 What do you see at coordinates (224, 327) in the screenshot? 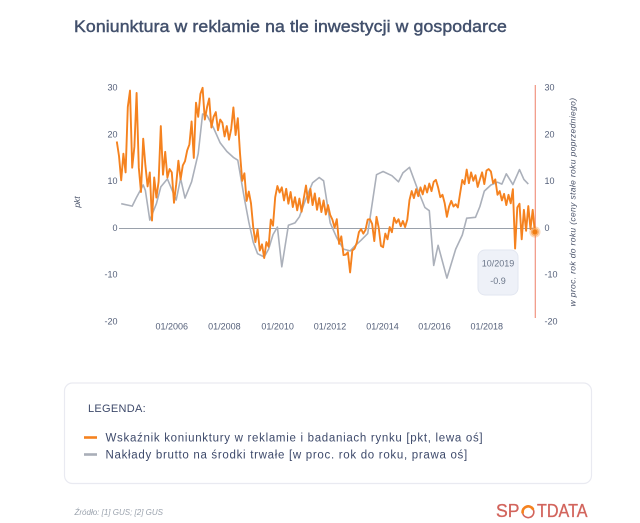
I see `svg-text: 01/2008` at bounding box center [224, 327].